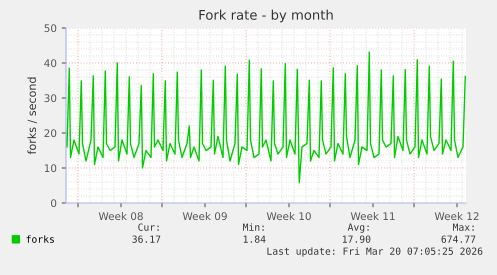 The width and height of the screenshot is (497, 275). I want to click on text: Last update: Fri Mar 20 07:05:25 2026, so click(374, 252).